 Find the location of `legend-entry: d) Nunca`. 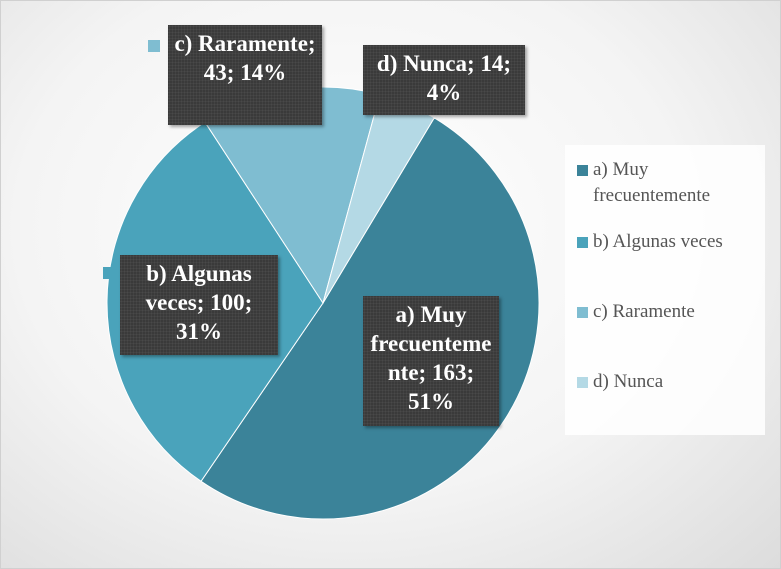

legend-entry: d) Nunca is located at coordinates (672, 382).